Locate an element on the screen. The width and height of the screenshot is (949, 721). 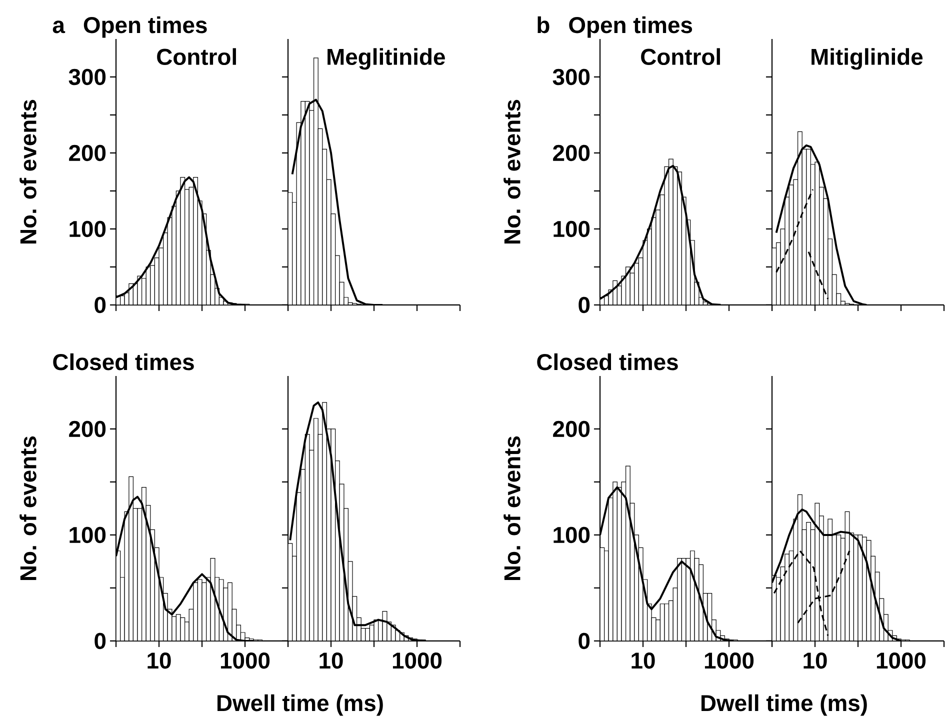
text: a is located at coordinates (59, 27).